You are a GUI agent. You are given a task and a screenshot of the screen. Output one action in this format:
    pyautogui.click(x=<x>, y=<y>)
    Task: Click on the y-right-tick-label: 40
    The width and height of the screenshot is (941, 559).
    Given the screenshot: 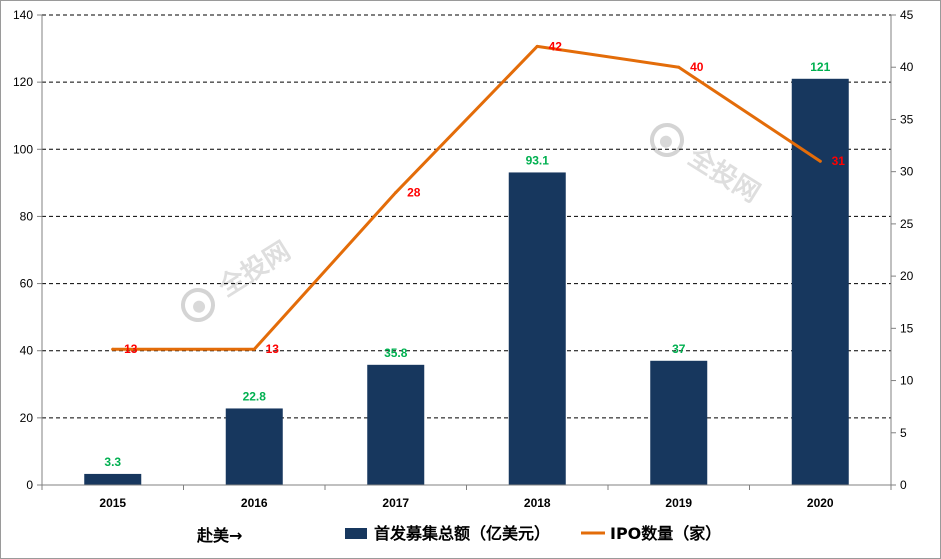 What is the action you would take?
    pyautogui.click(x=907, y=67)
    